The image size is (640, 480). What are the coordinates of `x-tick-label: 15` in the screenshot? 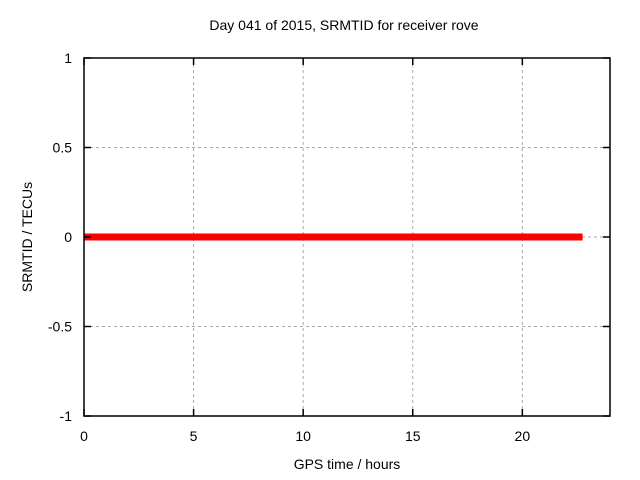 It's located at (413, 436).